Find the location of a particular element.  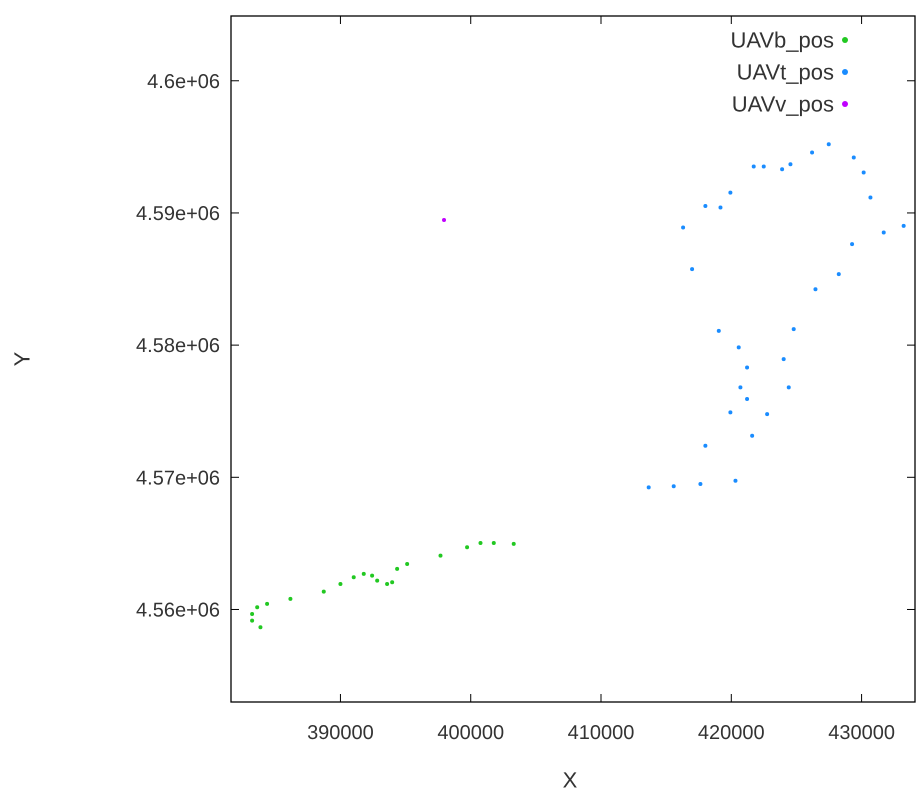

legend-label: UAVb_pos is located at coordinates (782, 40).